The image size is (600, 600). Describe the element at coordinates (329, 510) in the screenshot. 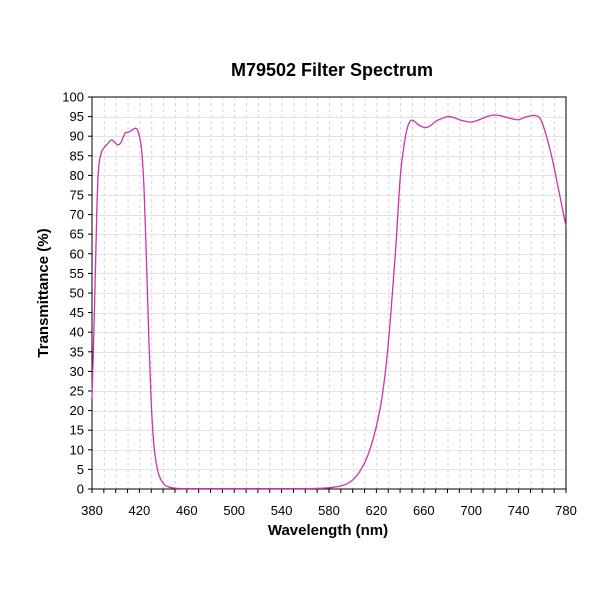

I see `x-tick-label: 580` at that location.